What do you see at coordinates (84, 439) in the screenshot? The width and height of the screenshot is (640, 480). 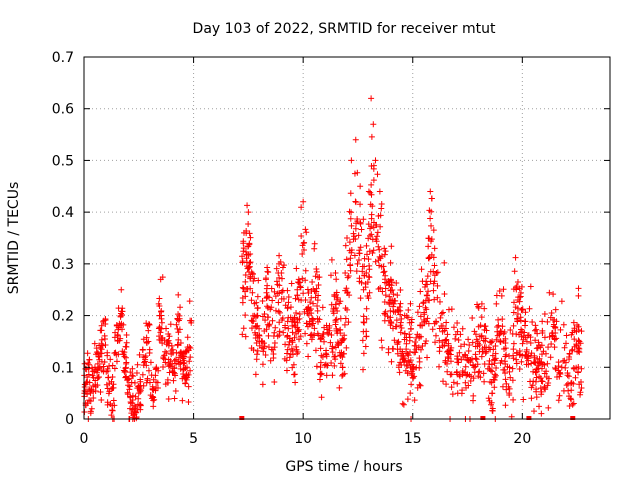 I see `x-tick-label: 0` at bounding box center [84, 439].